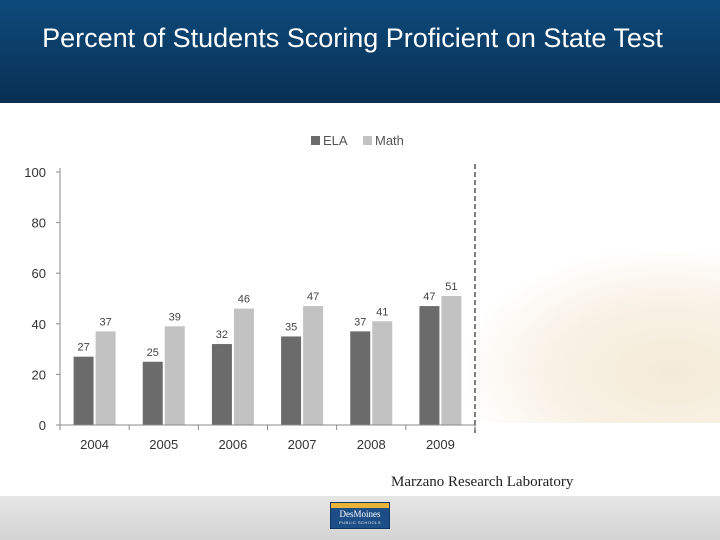 This screenshot has width=720, height=540. Describe the element at coordinates (315, 140) in the screenshot. I see `legend-swatch-ela` at that location.